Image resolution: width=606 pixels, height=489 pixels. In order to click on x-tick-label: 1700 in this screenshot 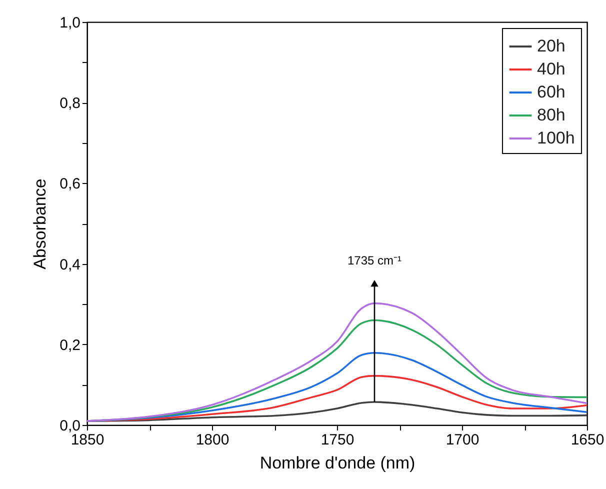, I will do `click(463, 440)`.